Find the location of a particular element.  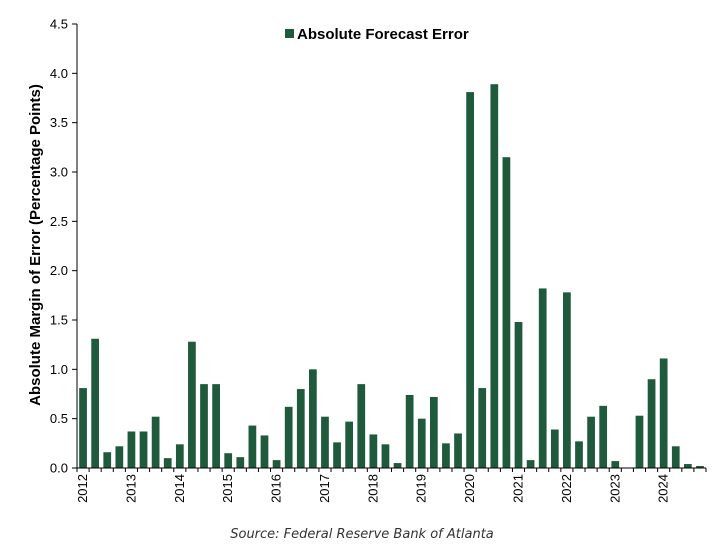

legend-label: Absolute Forecast Error is located at coordinates (383, 34).